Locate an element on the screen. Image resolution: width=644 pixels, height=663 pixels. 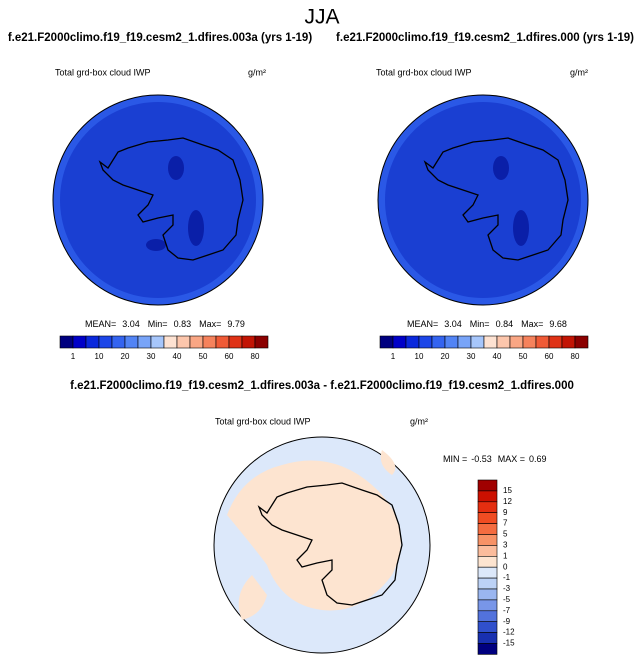
colorbar-label: 5 is located at coordinates (505, 534).